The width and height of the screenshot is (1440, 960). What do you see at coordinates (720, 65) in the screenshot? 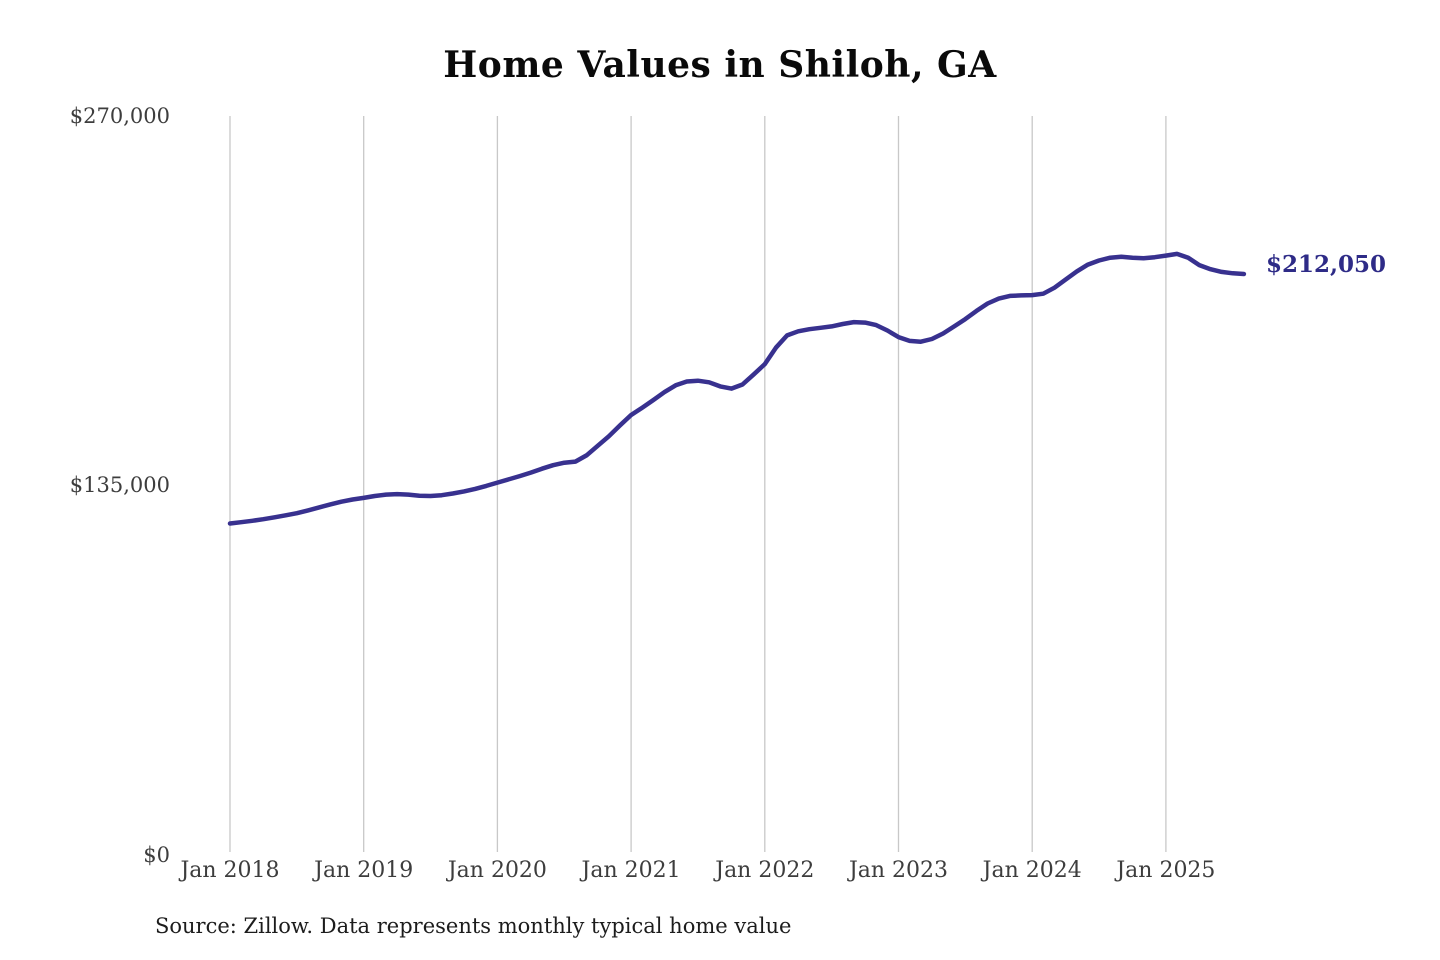
I see `chart-title: Home Values in Shiloh, GA` at bounding box center [720, 65].